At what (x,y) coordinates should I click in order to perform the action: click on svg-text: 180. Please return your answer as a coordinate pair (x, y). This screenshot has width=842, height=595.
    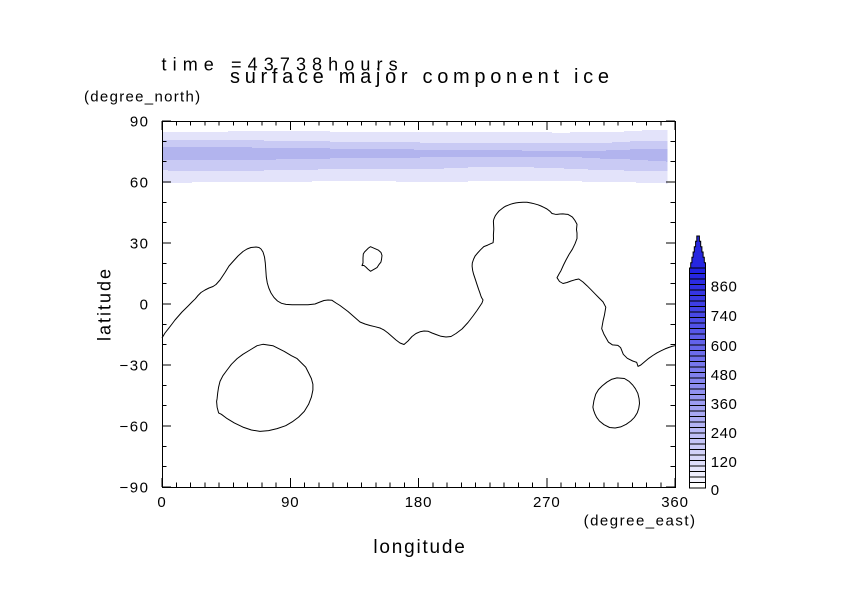
    Looking at the image, I should click on (418, 502).